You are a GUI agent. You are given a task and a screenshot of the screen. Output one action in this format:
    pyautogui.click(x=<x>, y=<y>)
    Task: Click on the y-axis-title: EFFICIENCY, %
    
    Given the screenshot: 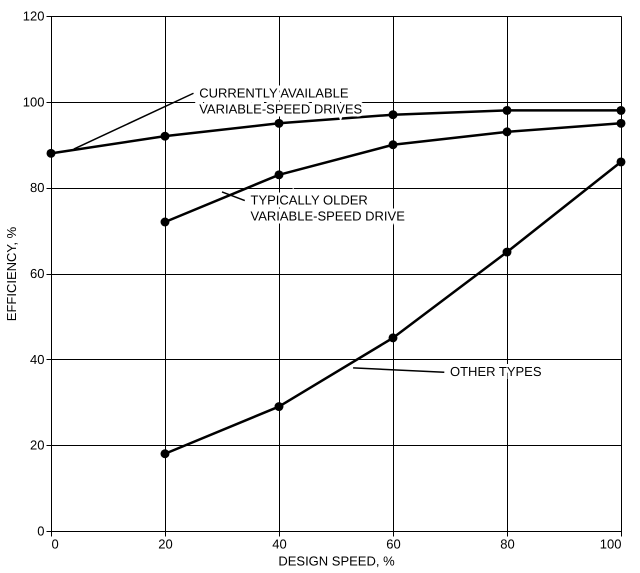 What is the action you would take?
    pyautogui.click(x=11, y=274)
    